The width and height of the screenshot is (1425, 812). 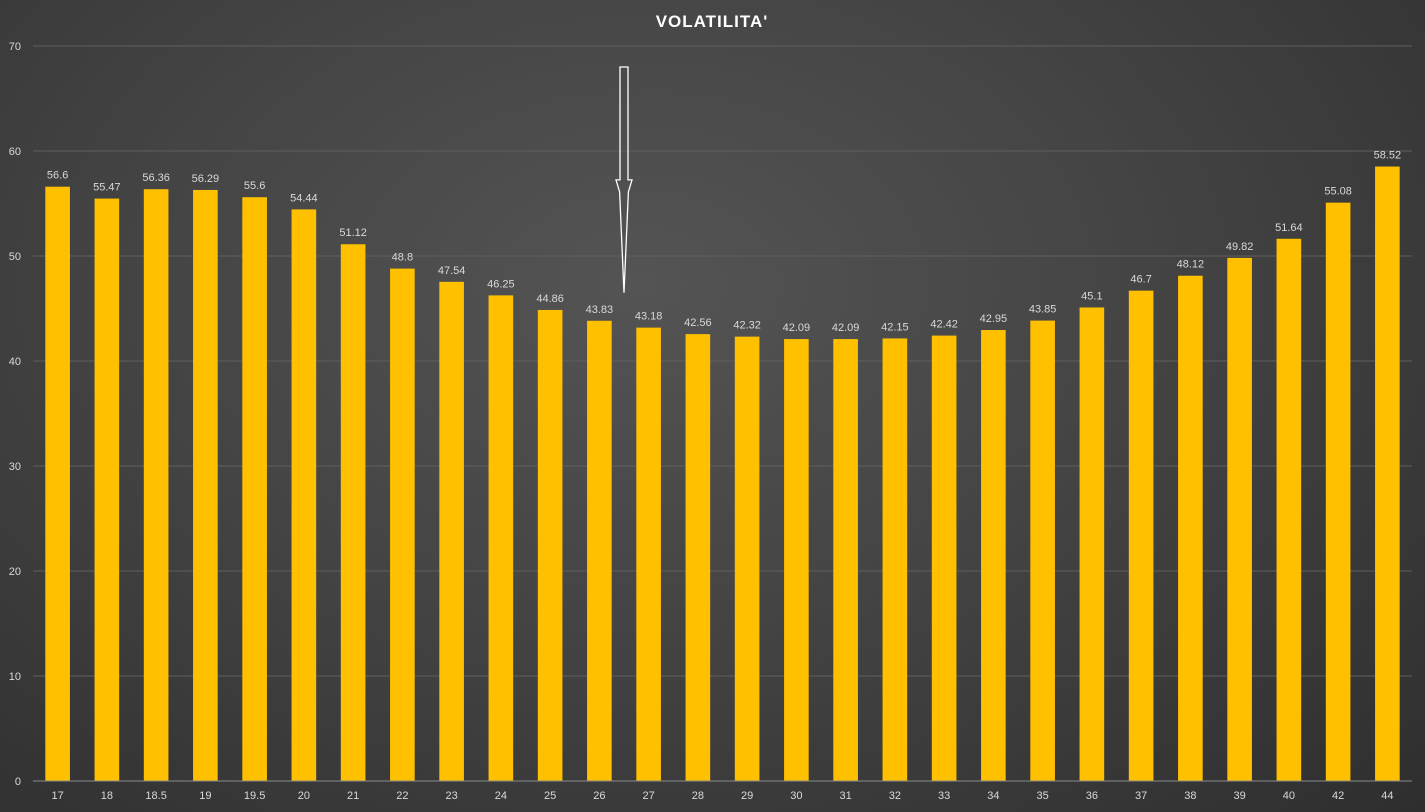 I want to click on data-label: 45.1, so click(x=1091, y=296).